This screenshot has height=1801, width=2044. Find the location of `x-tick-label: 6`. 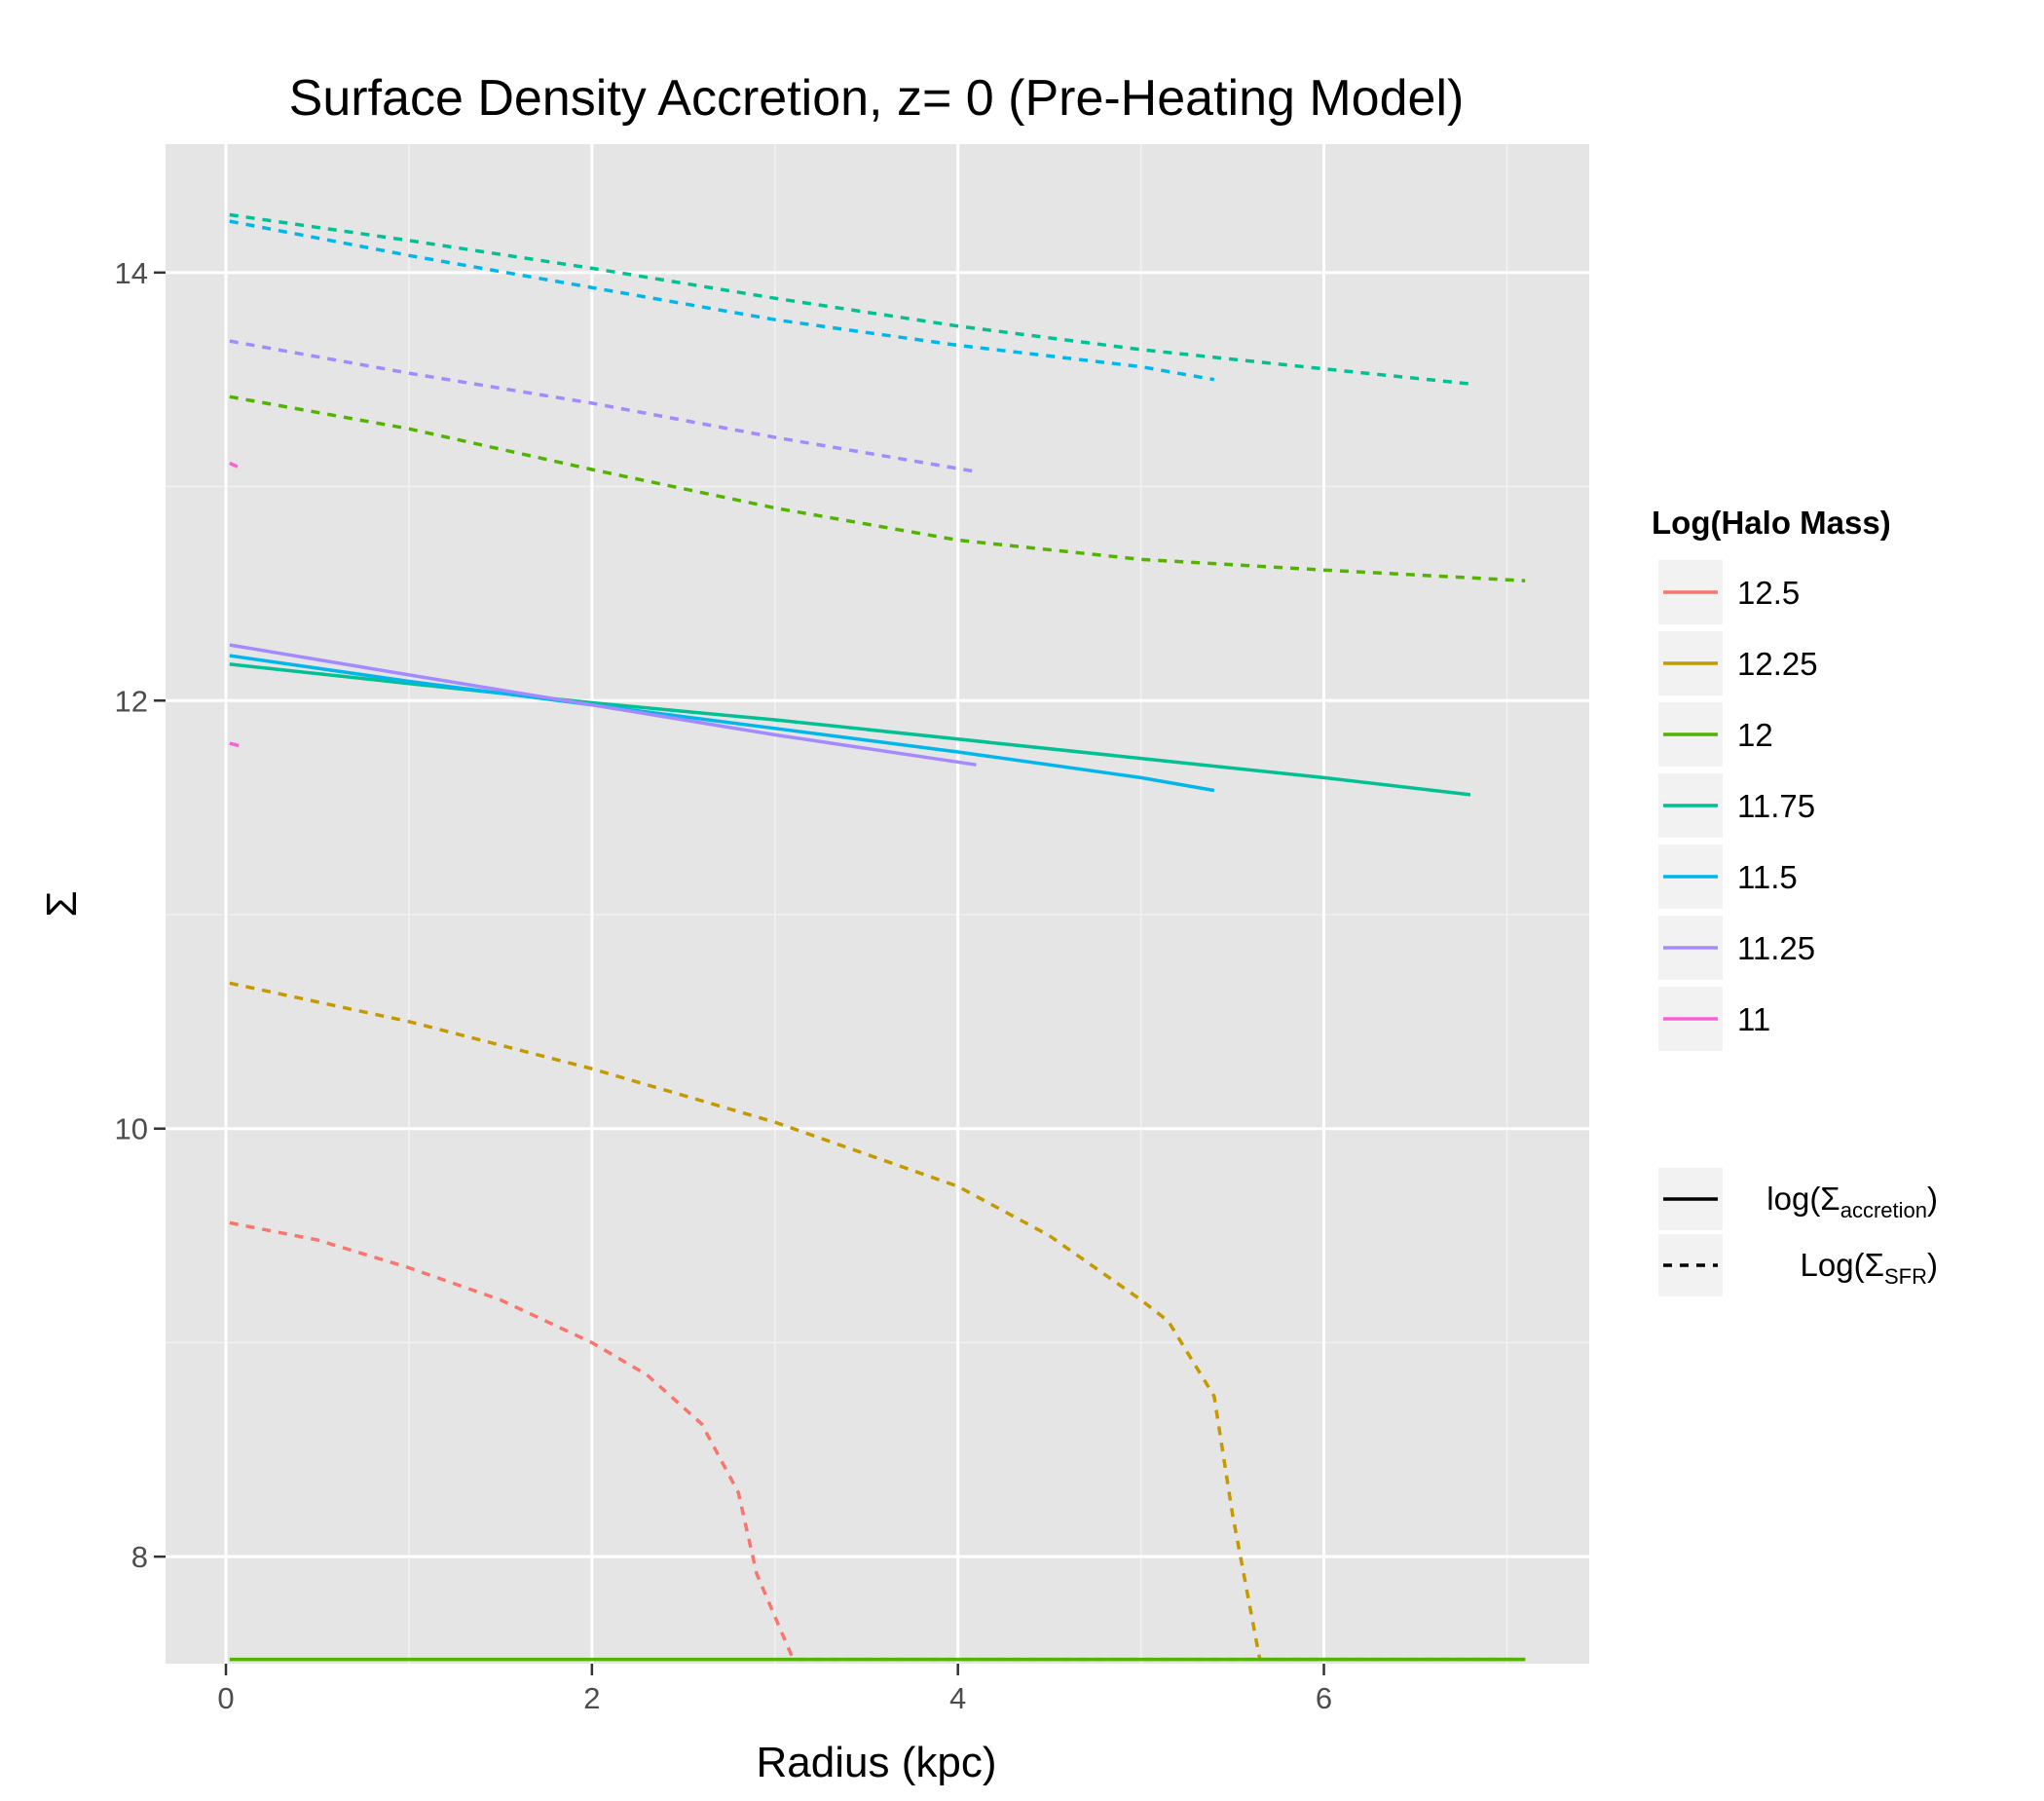

x-tick-label: 6 is located at coordinates (1324, 1698).